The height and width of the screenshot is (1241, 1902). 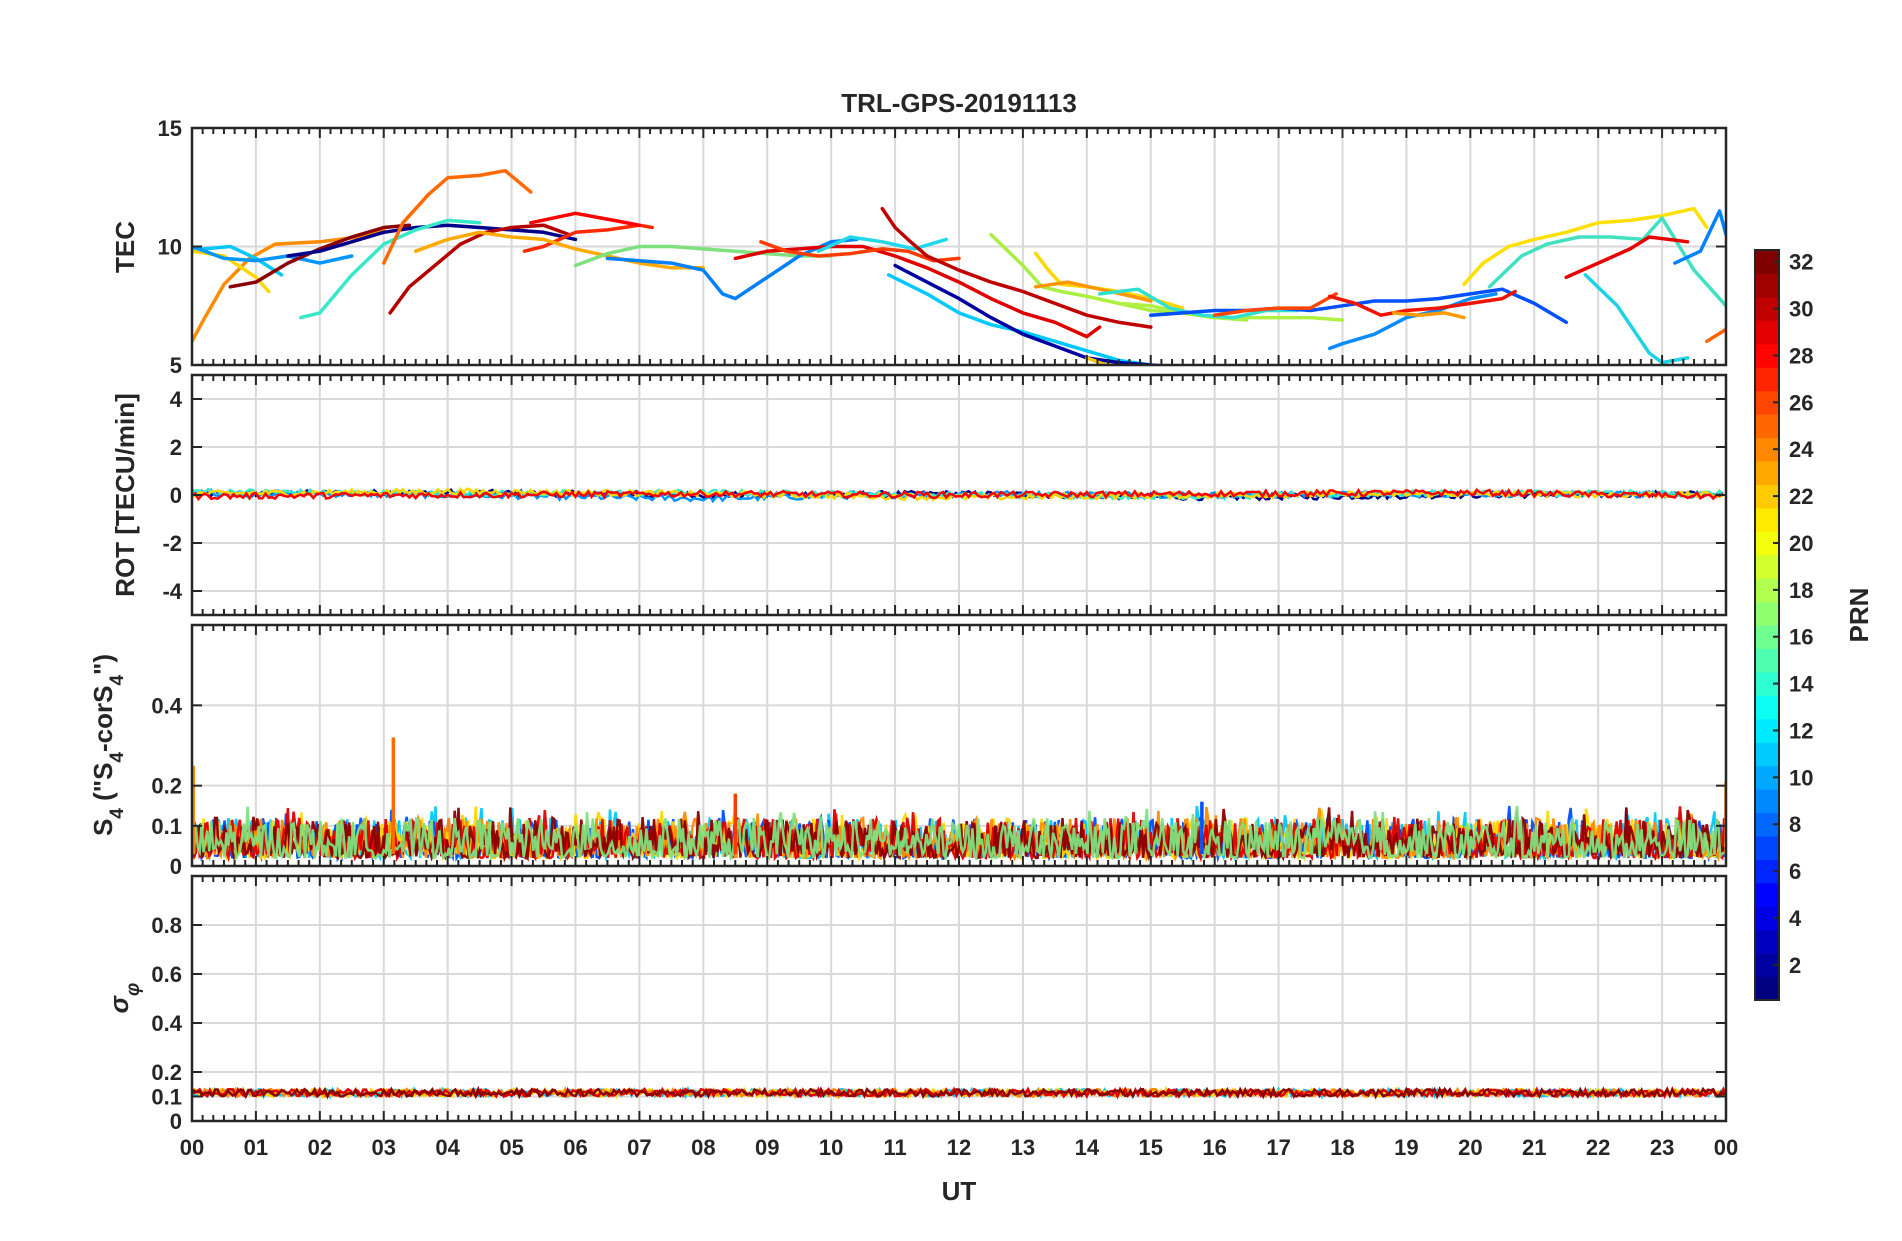 I want to click on colorbar-tick-label: 10, so click(x=1801, y=777).